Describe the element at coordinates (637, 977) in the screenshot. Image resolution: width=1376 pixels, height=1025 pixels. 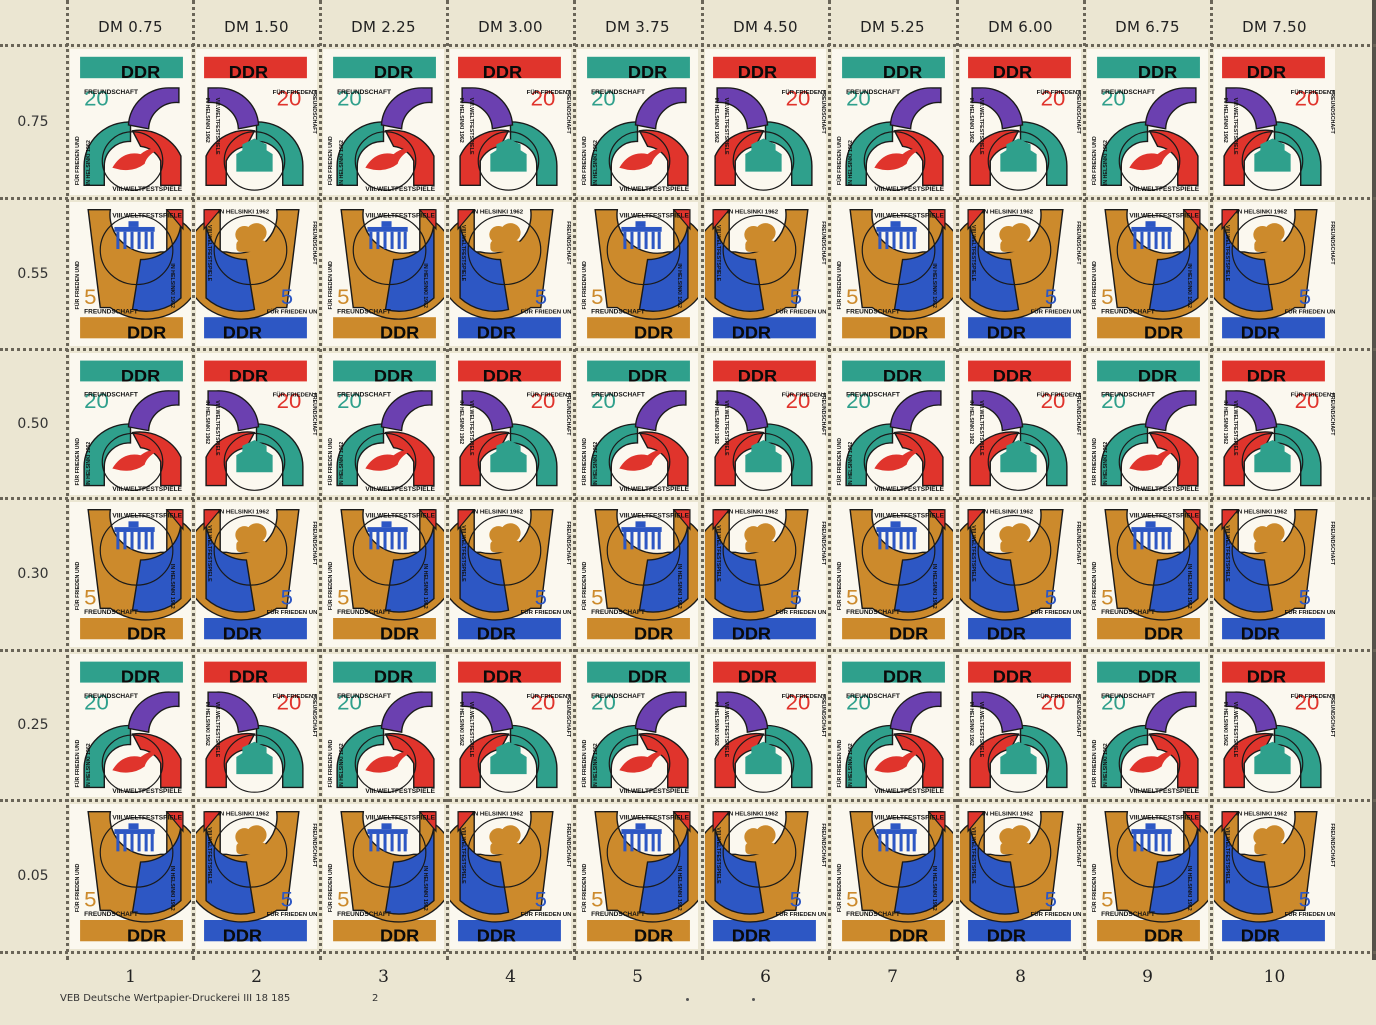
I see `column-number: 5` at that location.